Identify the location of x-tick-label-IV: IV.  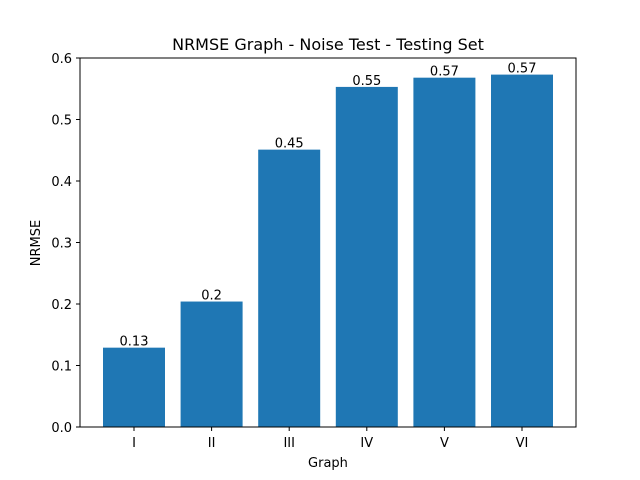
(366, 443).